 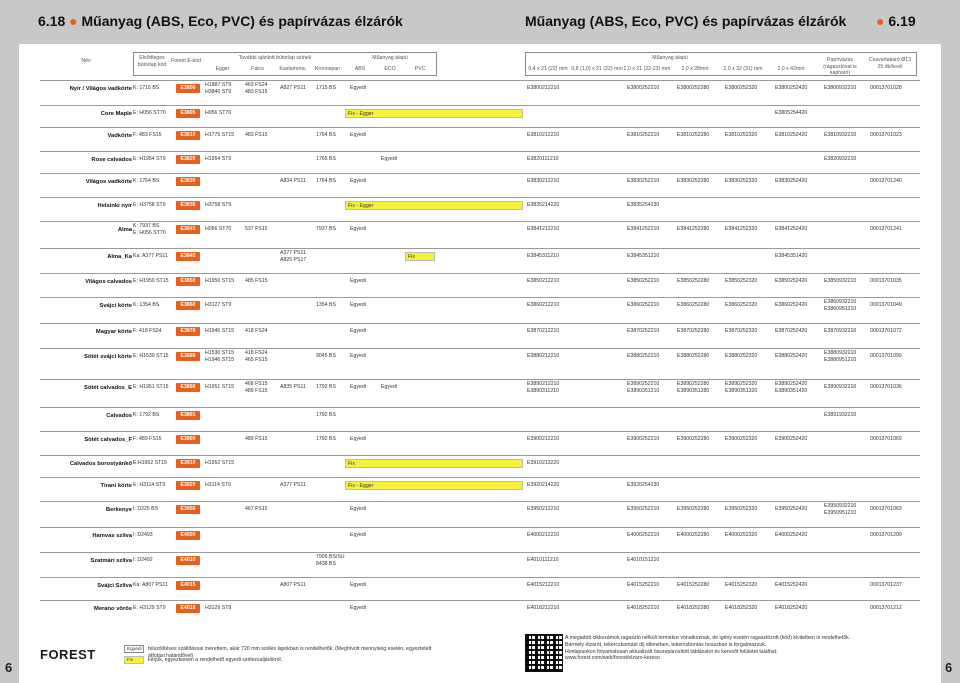 What do you see at coordinates (886, 331) in the screenshot?
I see `screw-cap-code: 00013701072` at bounding box center [886, 331].